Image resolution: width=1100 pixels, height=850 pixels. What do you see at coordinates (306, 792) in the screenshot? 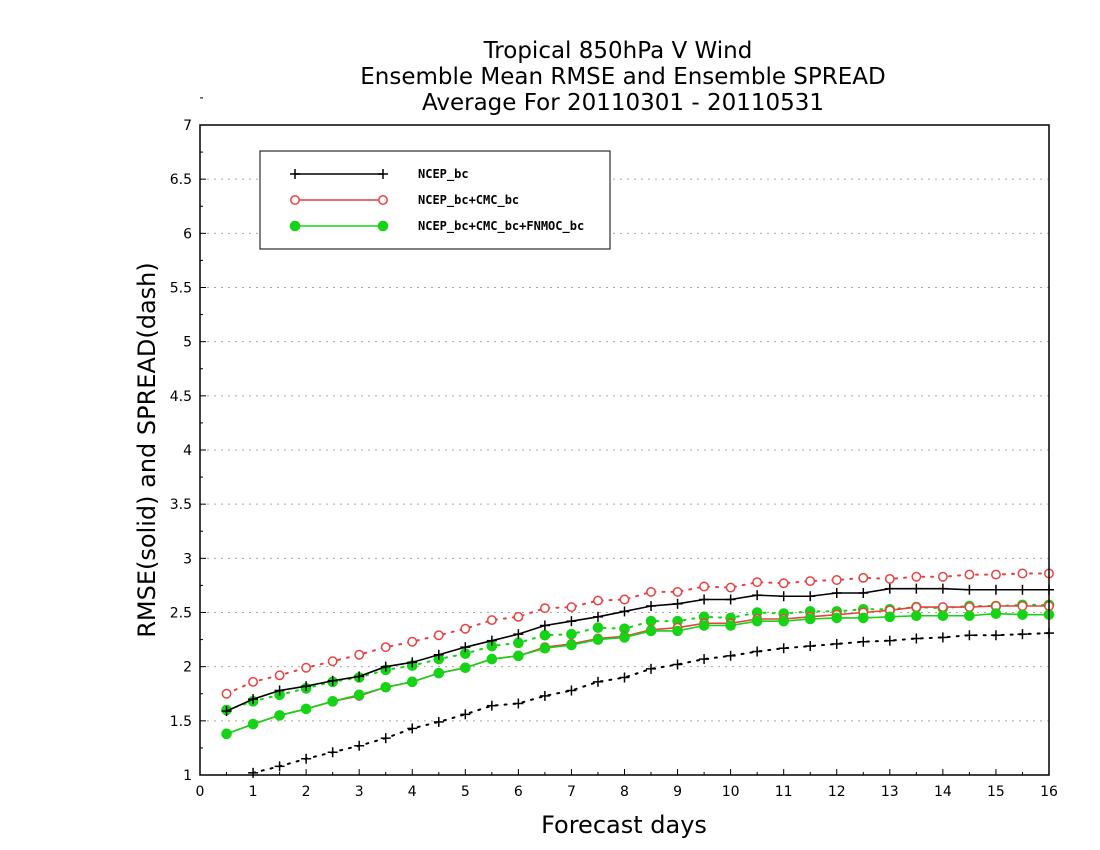
I see `x-tick-label: 2` at bounding box center [306, 792].